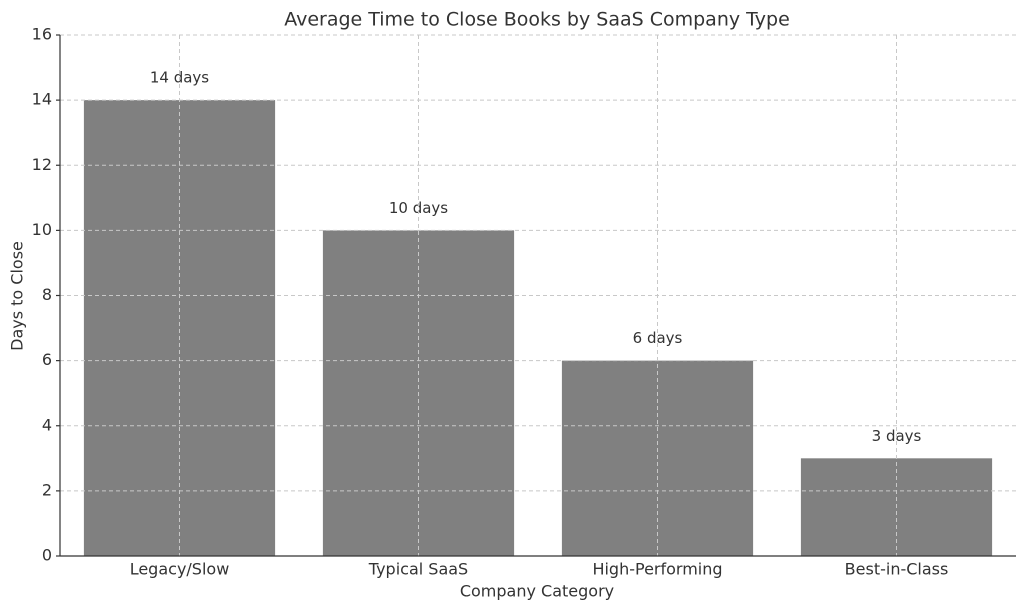 The image size is (1024, 612). Describe the element at coordinates (42, 99) in the screenshot. I see `y-tick-label: 14` at that location.